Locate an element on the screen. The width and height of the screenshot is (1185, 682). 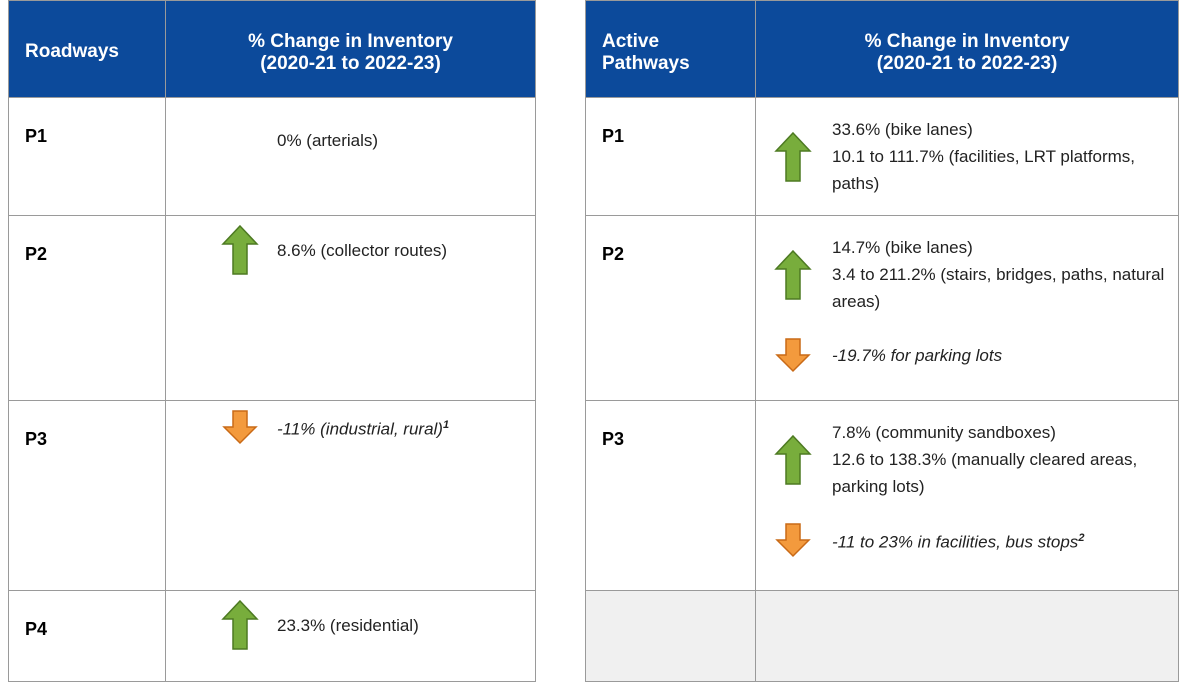
text-line: 23.3% (residential) is located at coordinates (348, 625).